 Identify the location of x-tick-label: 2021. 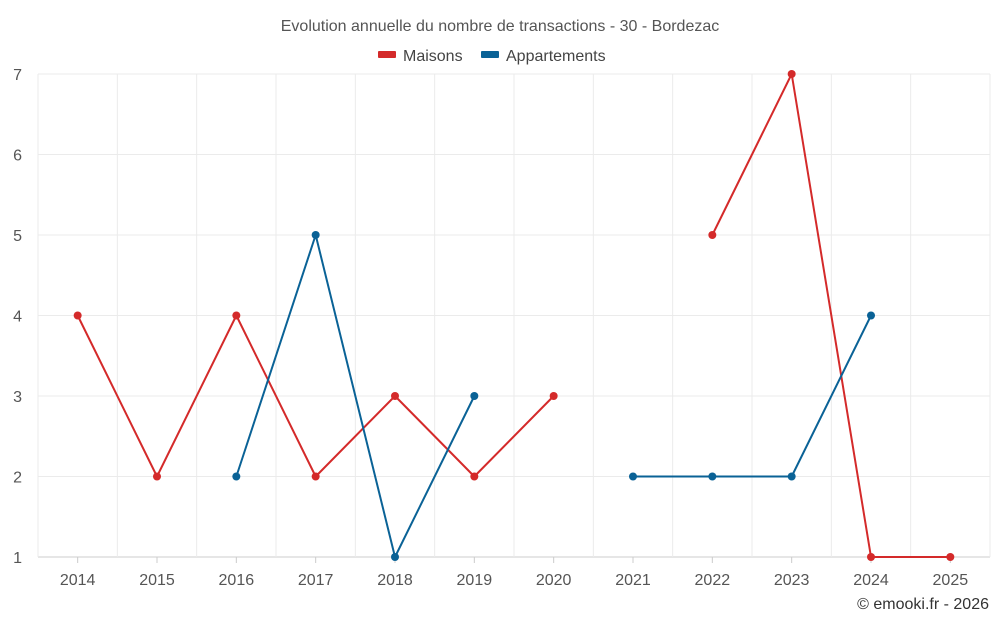
(633, 580).